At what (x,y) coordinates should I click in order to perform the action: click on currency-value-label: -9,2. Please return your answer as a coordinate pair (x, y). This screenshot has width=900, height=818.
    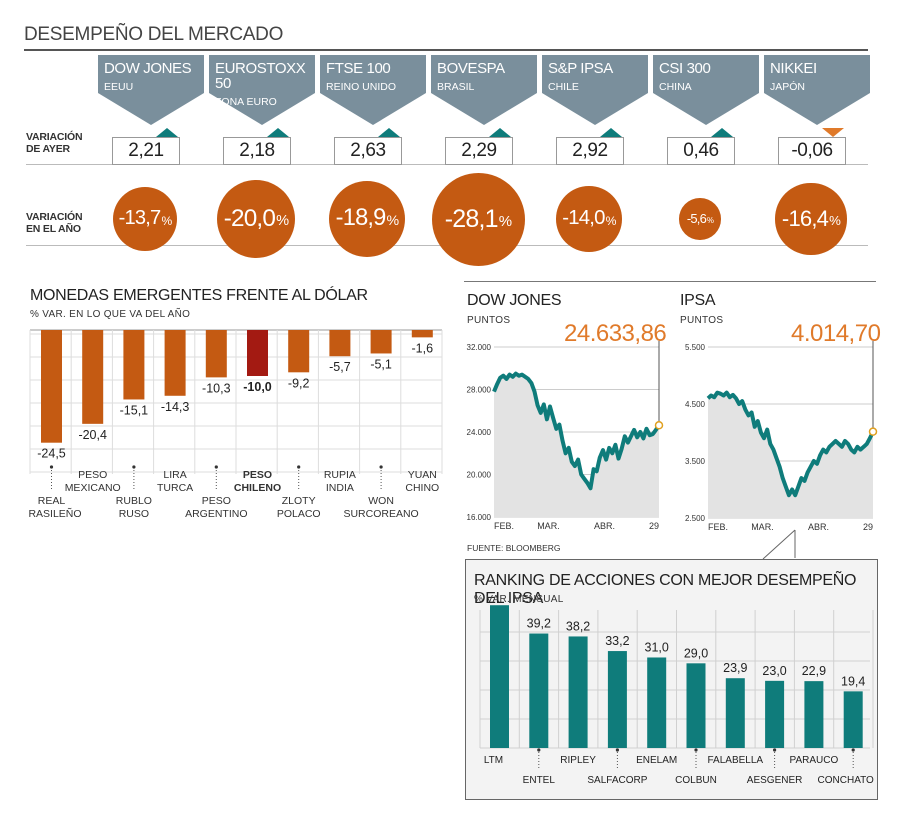
    Looking at the image, I should click on (299, 383).